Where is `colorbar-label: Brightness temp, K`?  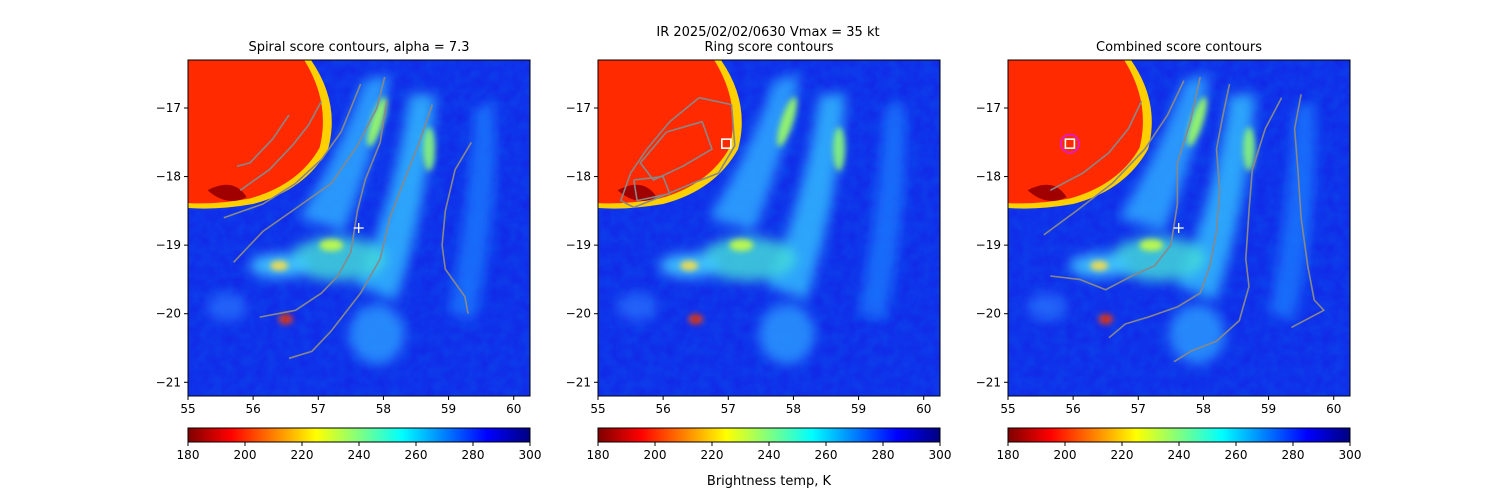 colorbar-label: Brightness temp, K is located at coordinates (769, 481).